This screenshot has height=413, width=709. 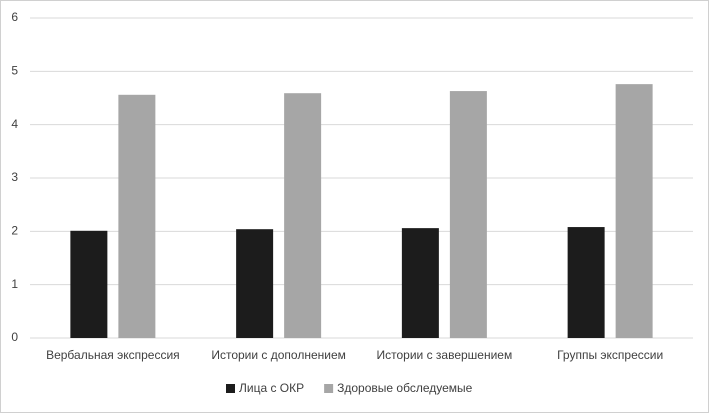 I want to click on x-tick-label: Вербальная экспрессия, so click(x=113, y=355).